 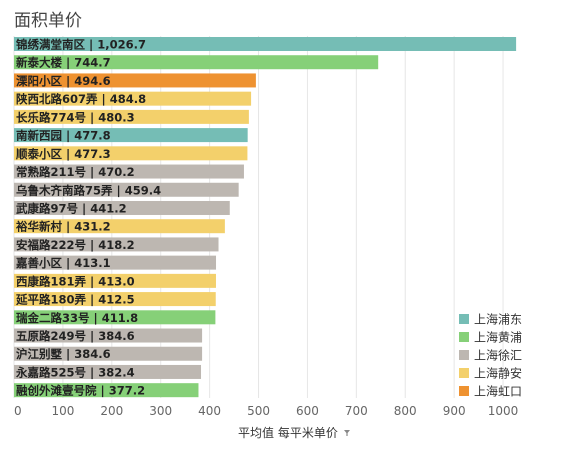 What do you see at coordinates (48, 21) in the screenshot?
I see `chart-title: 面积单价` at bounding box center [48, 21].